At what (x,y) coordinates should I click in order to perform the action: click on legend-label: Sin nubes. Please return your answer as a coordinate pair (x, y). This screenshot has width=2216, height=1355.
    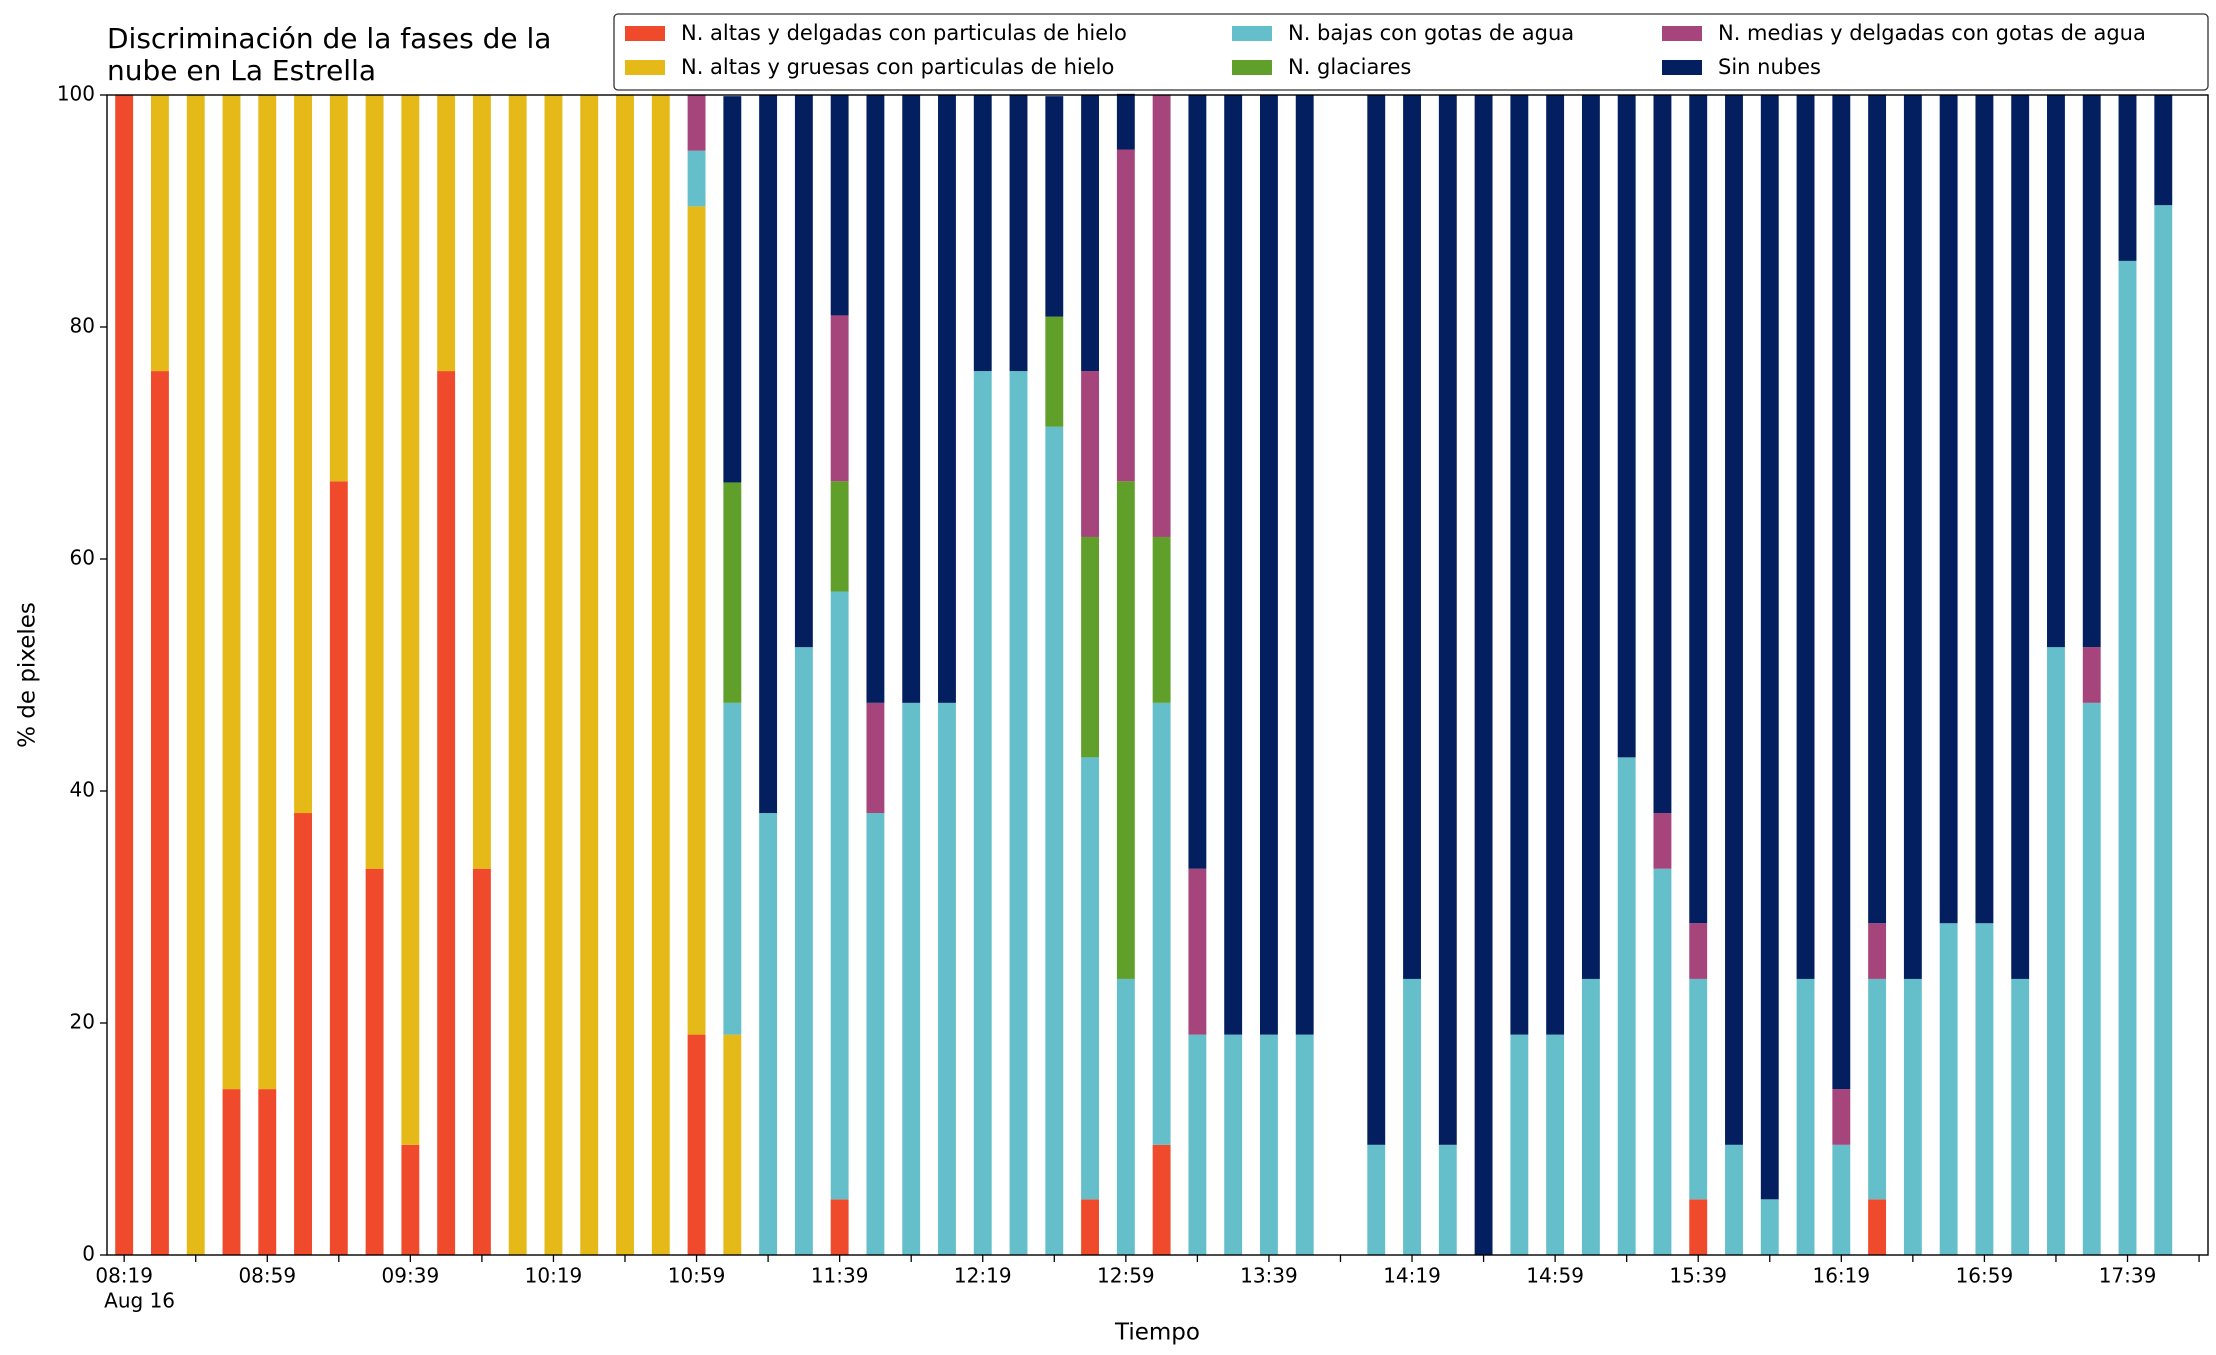
    Looking at the image, I should click on (1769, 67).